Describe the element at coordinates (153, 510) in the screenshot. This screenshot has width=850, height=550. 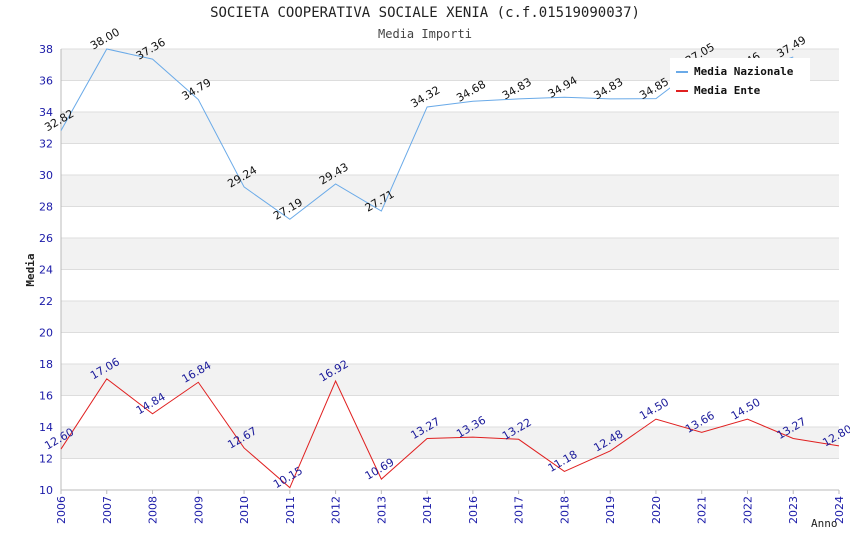
I see `x-tick-label: 2008` at that location.